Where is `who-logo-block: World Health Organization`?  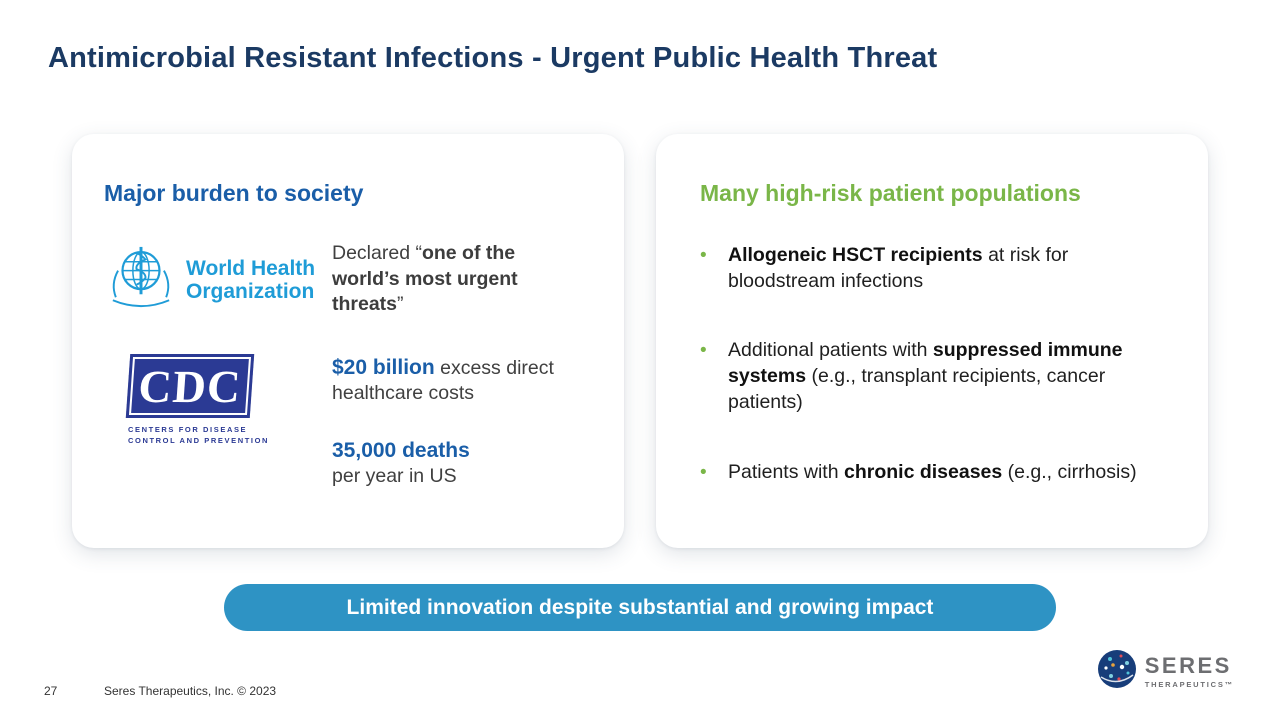
who-logo-block: World Health Organization is located at coordinates (218, 280).